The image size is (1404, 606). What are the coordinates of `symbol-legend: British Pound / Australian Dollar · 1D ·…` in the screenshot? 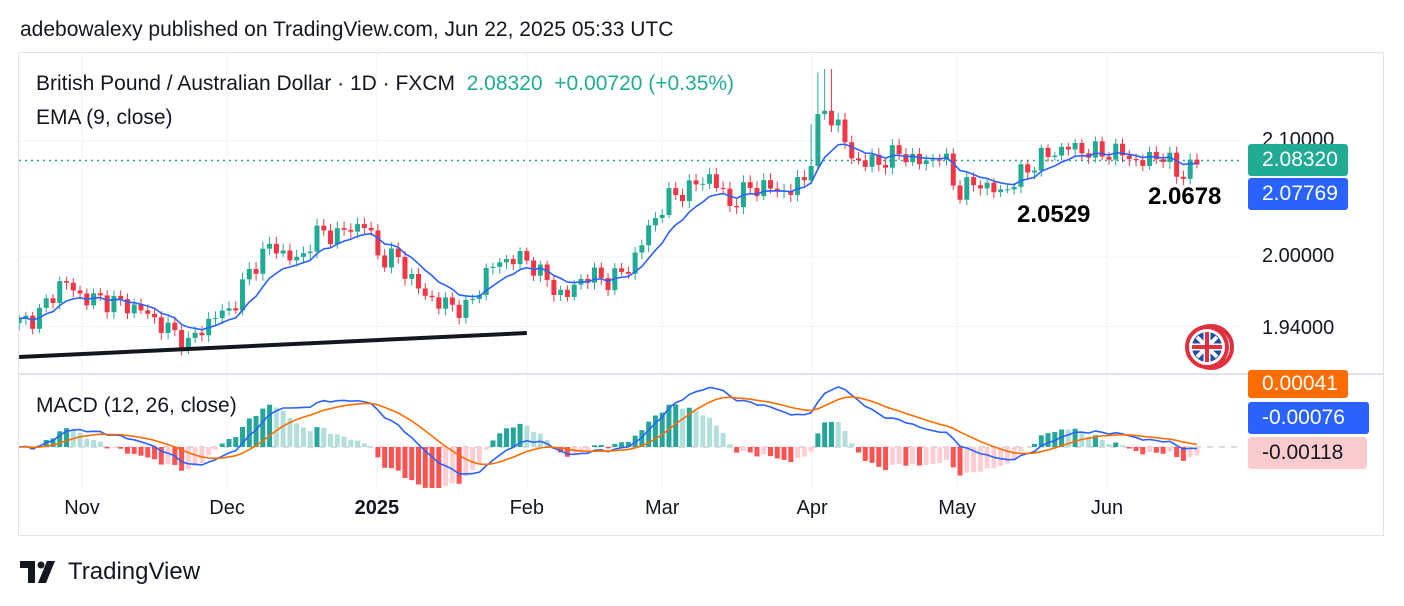 It's located at (385, 84).